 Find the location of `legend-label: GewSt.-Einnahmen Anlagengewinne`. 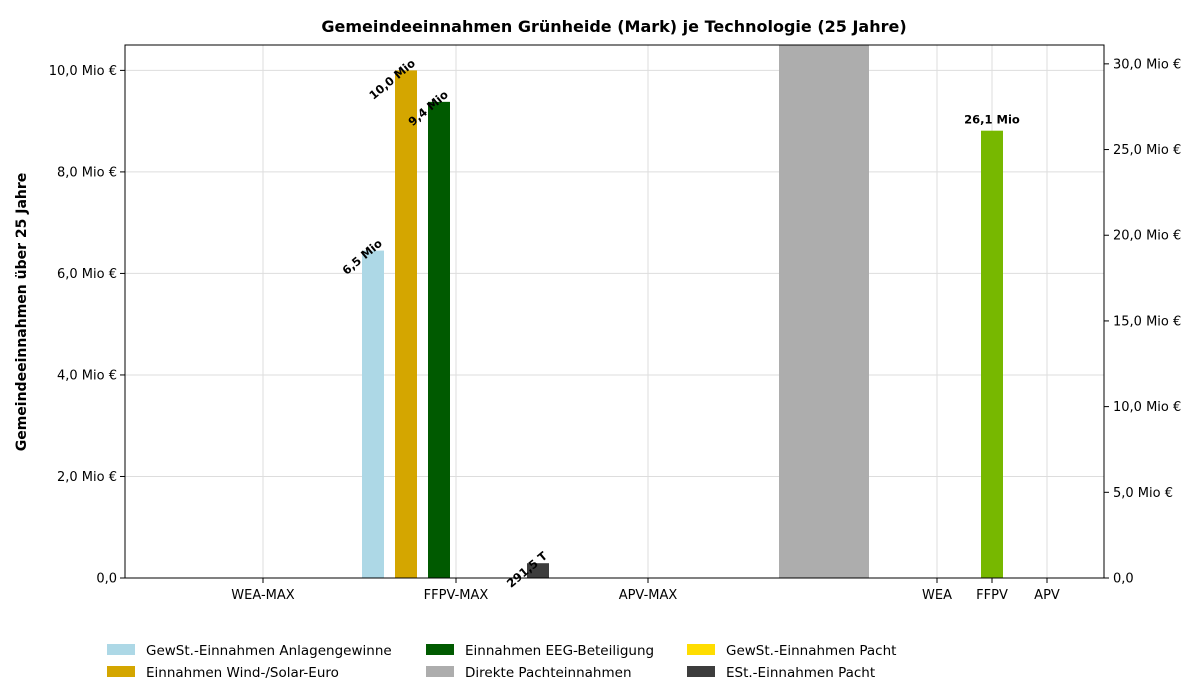

legend-label: GewSt.-Einnahmen Anlagengewinne is located at coordinates (269, 651).